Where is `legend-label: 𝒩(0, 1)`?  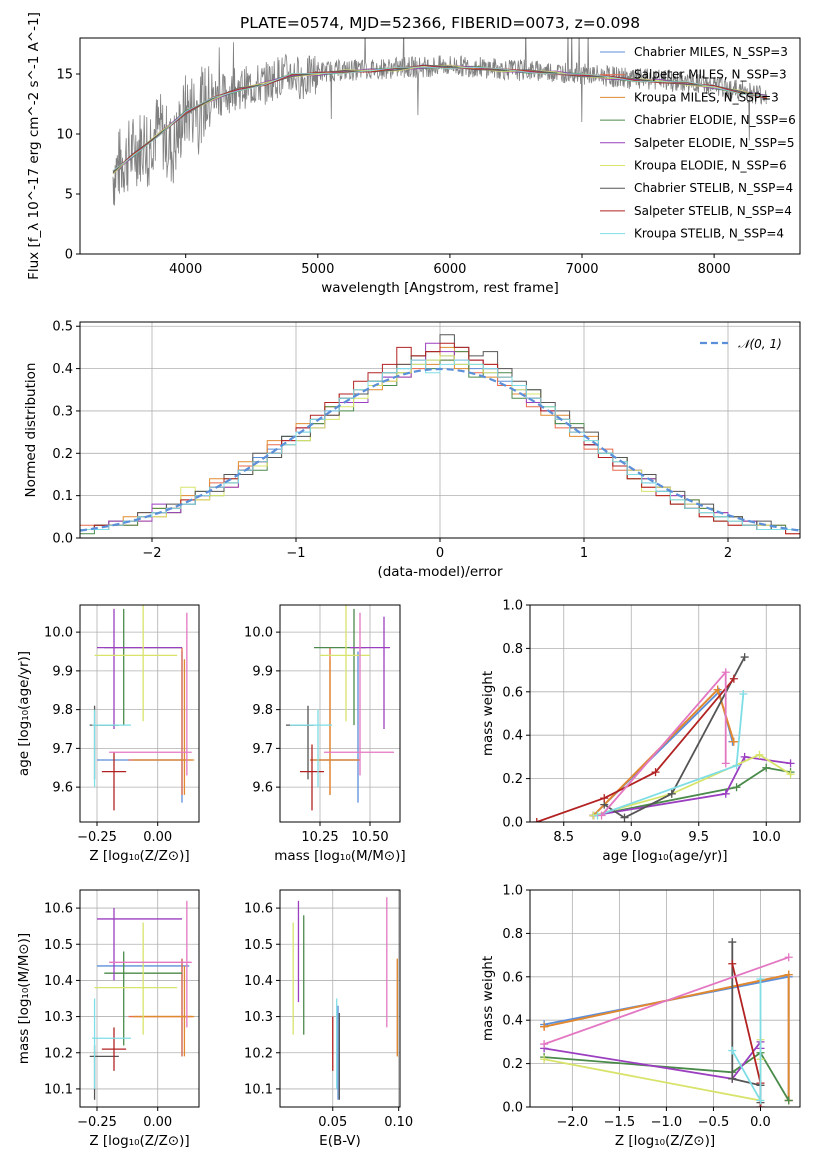
legend-label: 𝒩(0, 1) is located at coordinates (760, 344).